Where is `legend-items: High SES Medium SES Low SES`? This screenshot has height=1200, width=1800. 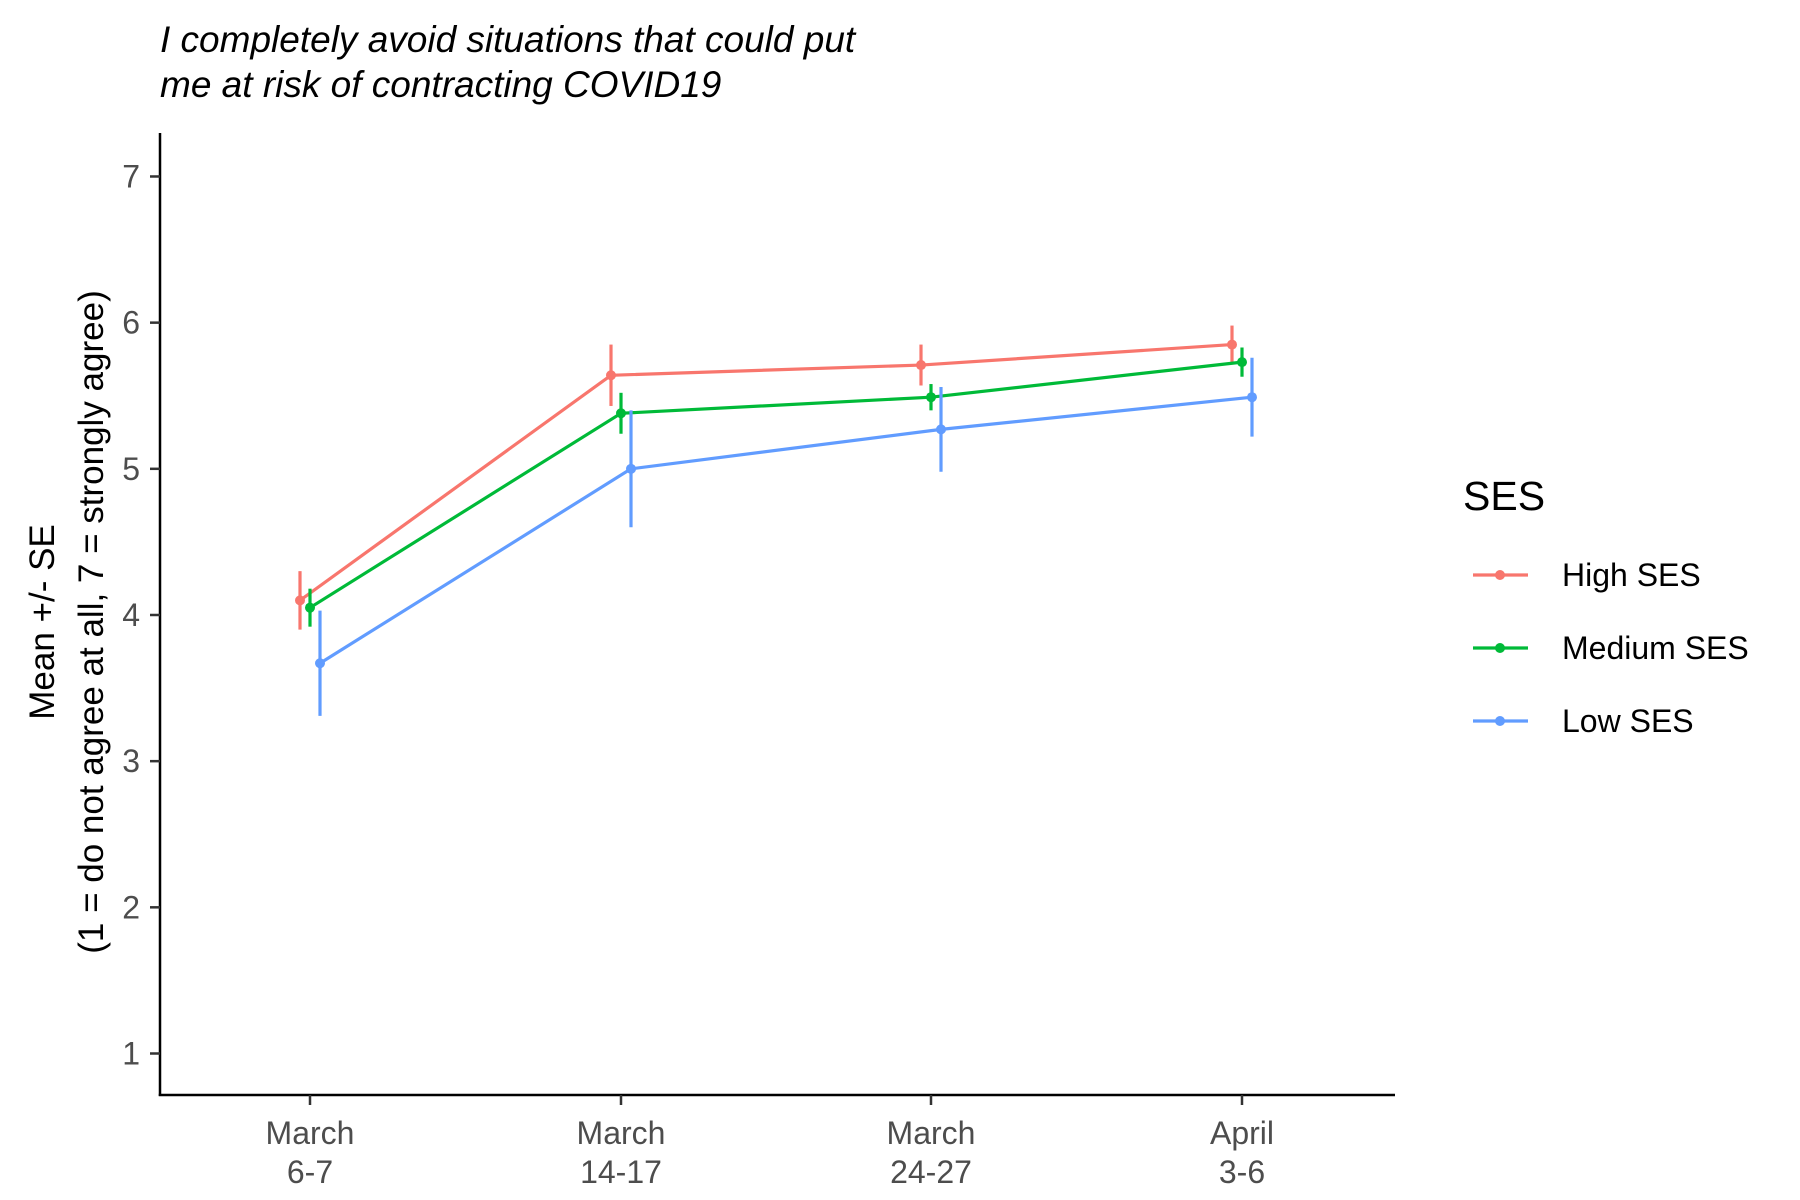 legend-items: High SES Medium SES Low SES is located at coordinates (1611, 648).